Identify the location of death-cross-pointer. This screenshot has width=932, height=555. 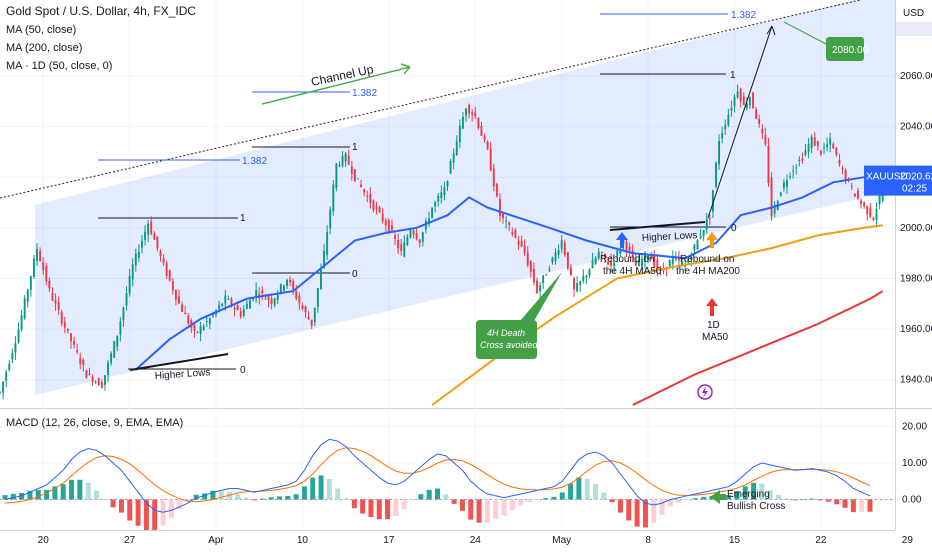
(541, 296).